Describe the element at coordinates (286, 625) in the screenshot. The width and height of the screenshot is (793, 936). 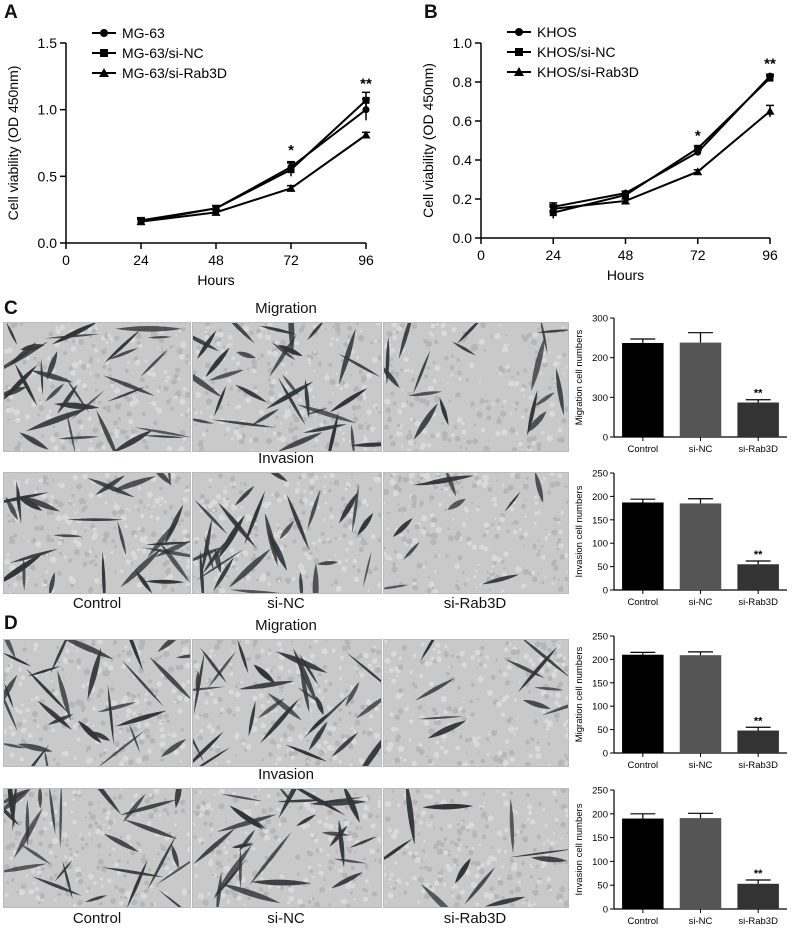
I see `section-title-d-migration: Migration` at that location.